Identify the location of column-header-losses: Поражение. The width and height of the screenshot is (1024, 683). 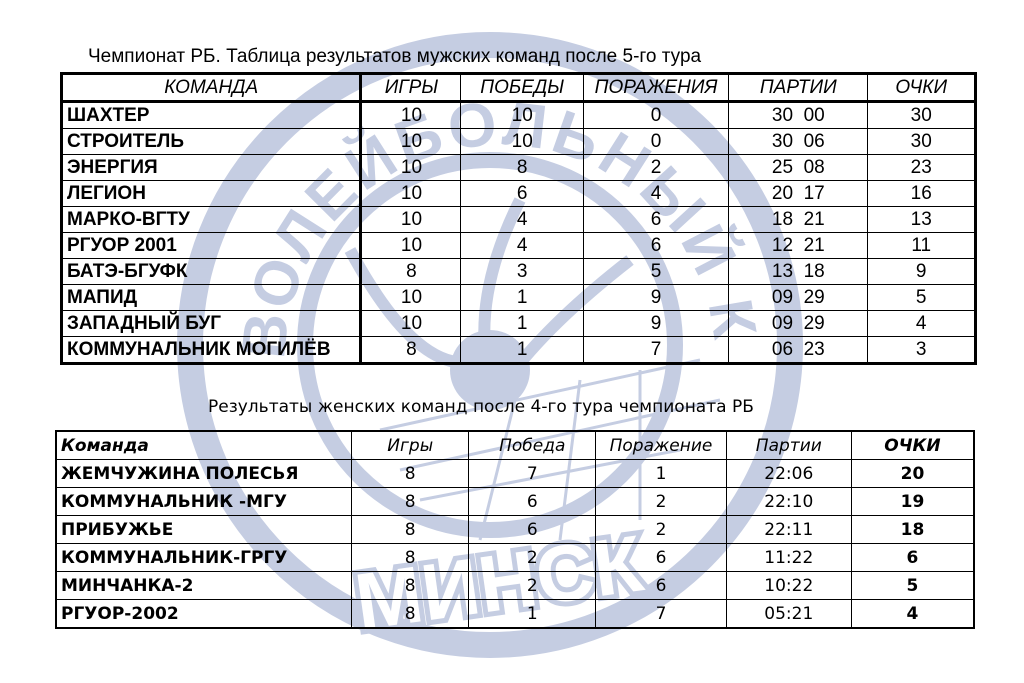
(661, 445).